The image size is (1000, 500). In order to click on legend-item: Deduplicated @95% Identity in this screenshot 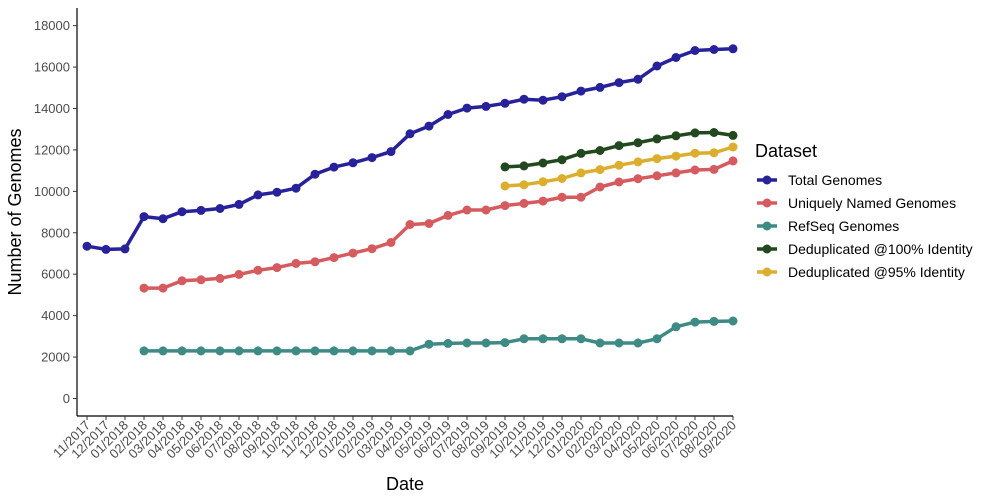, I will do `click(861, 272)`.